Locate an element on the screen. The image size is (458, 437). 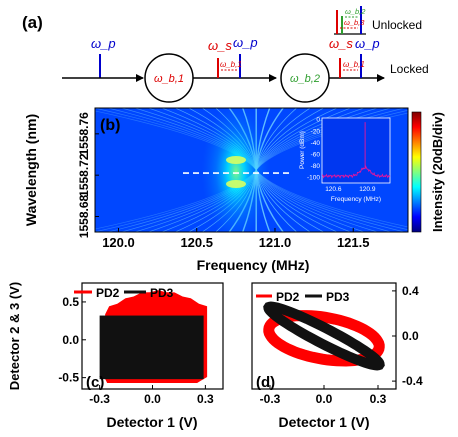
panel-d-y-tick-label: -0.4 is located at coordinates (412, 381).